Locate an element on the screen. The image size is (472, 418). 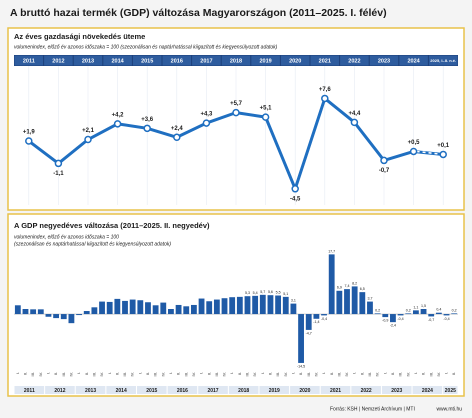
x-tick-label: 2016 is located at coordinates (177, 61).